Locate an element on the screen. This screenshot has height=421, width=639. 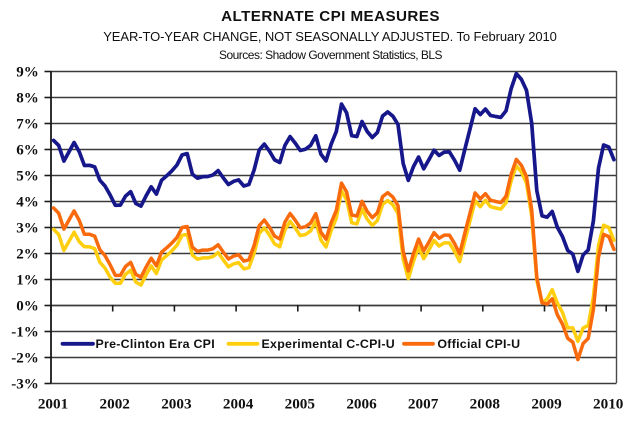
svg-text: Pre-Clinton Era CPI is located at coordinates (155, 344).